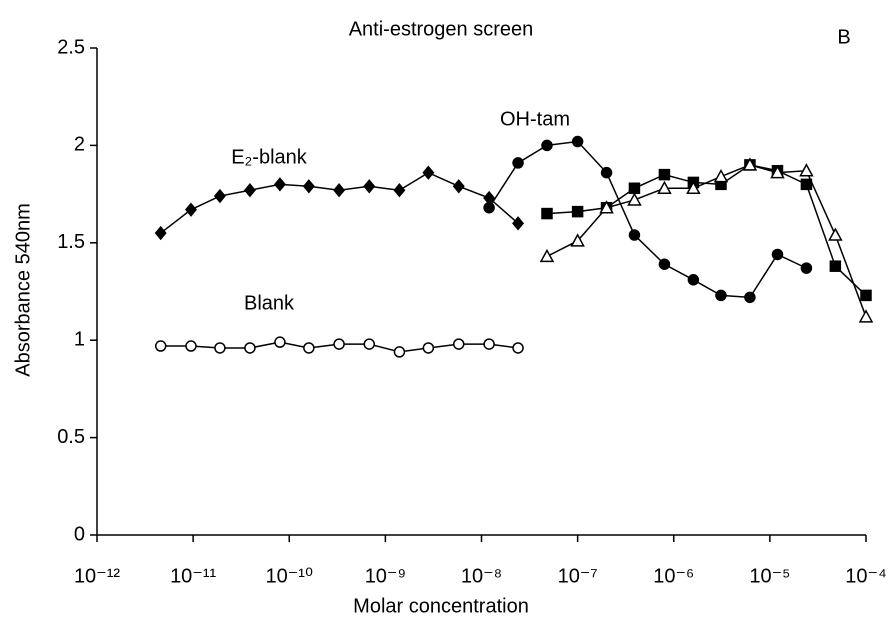  What do you see at coordinates (79, 145) in the screenshot?
I see `y-tick-label: 2` at bounding box center [79, 145].